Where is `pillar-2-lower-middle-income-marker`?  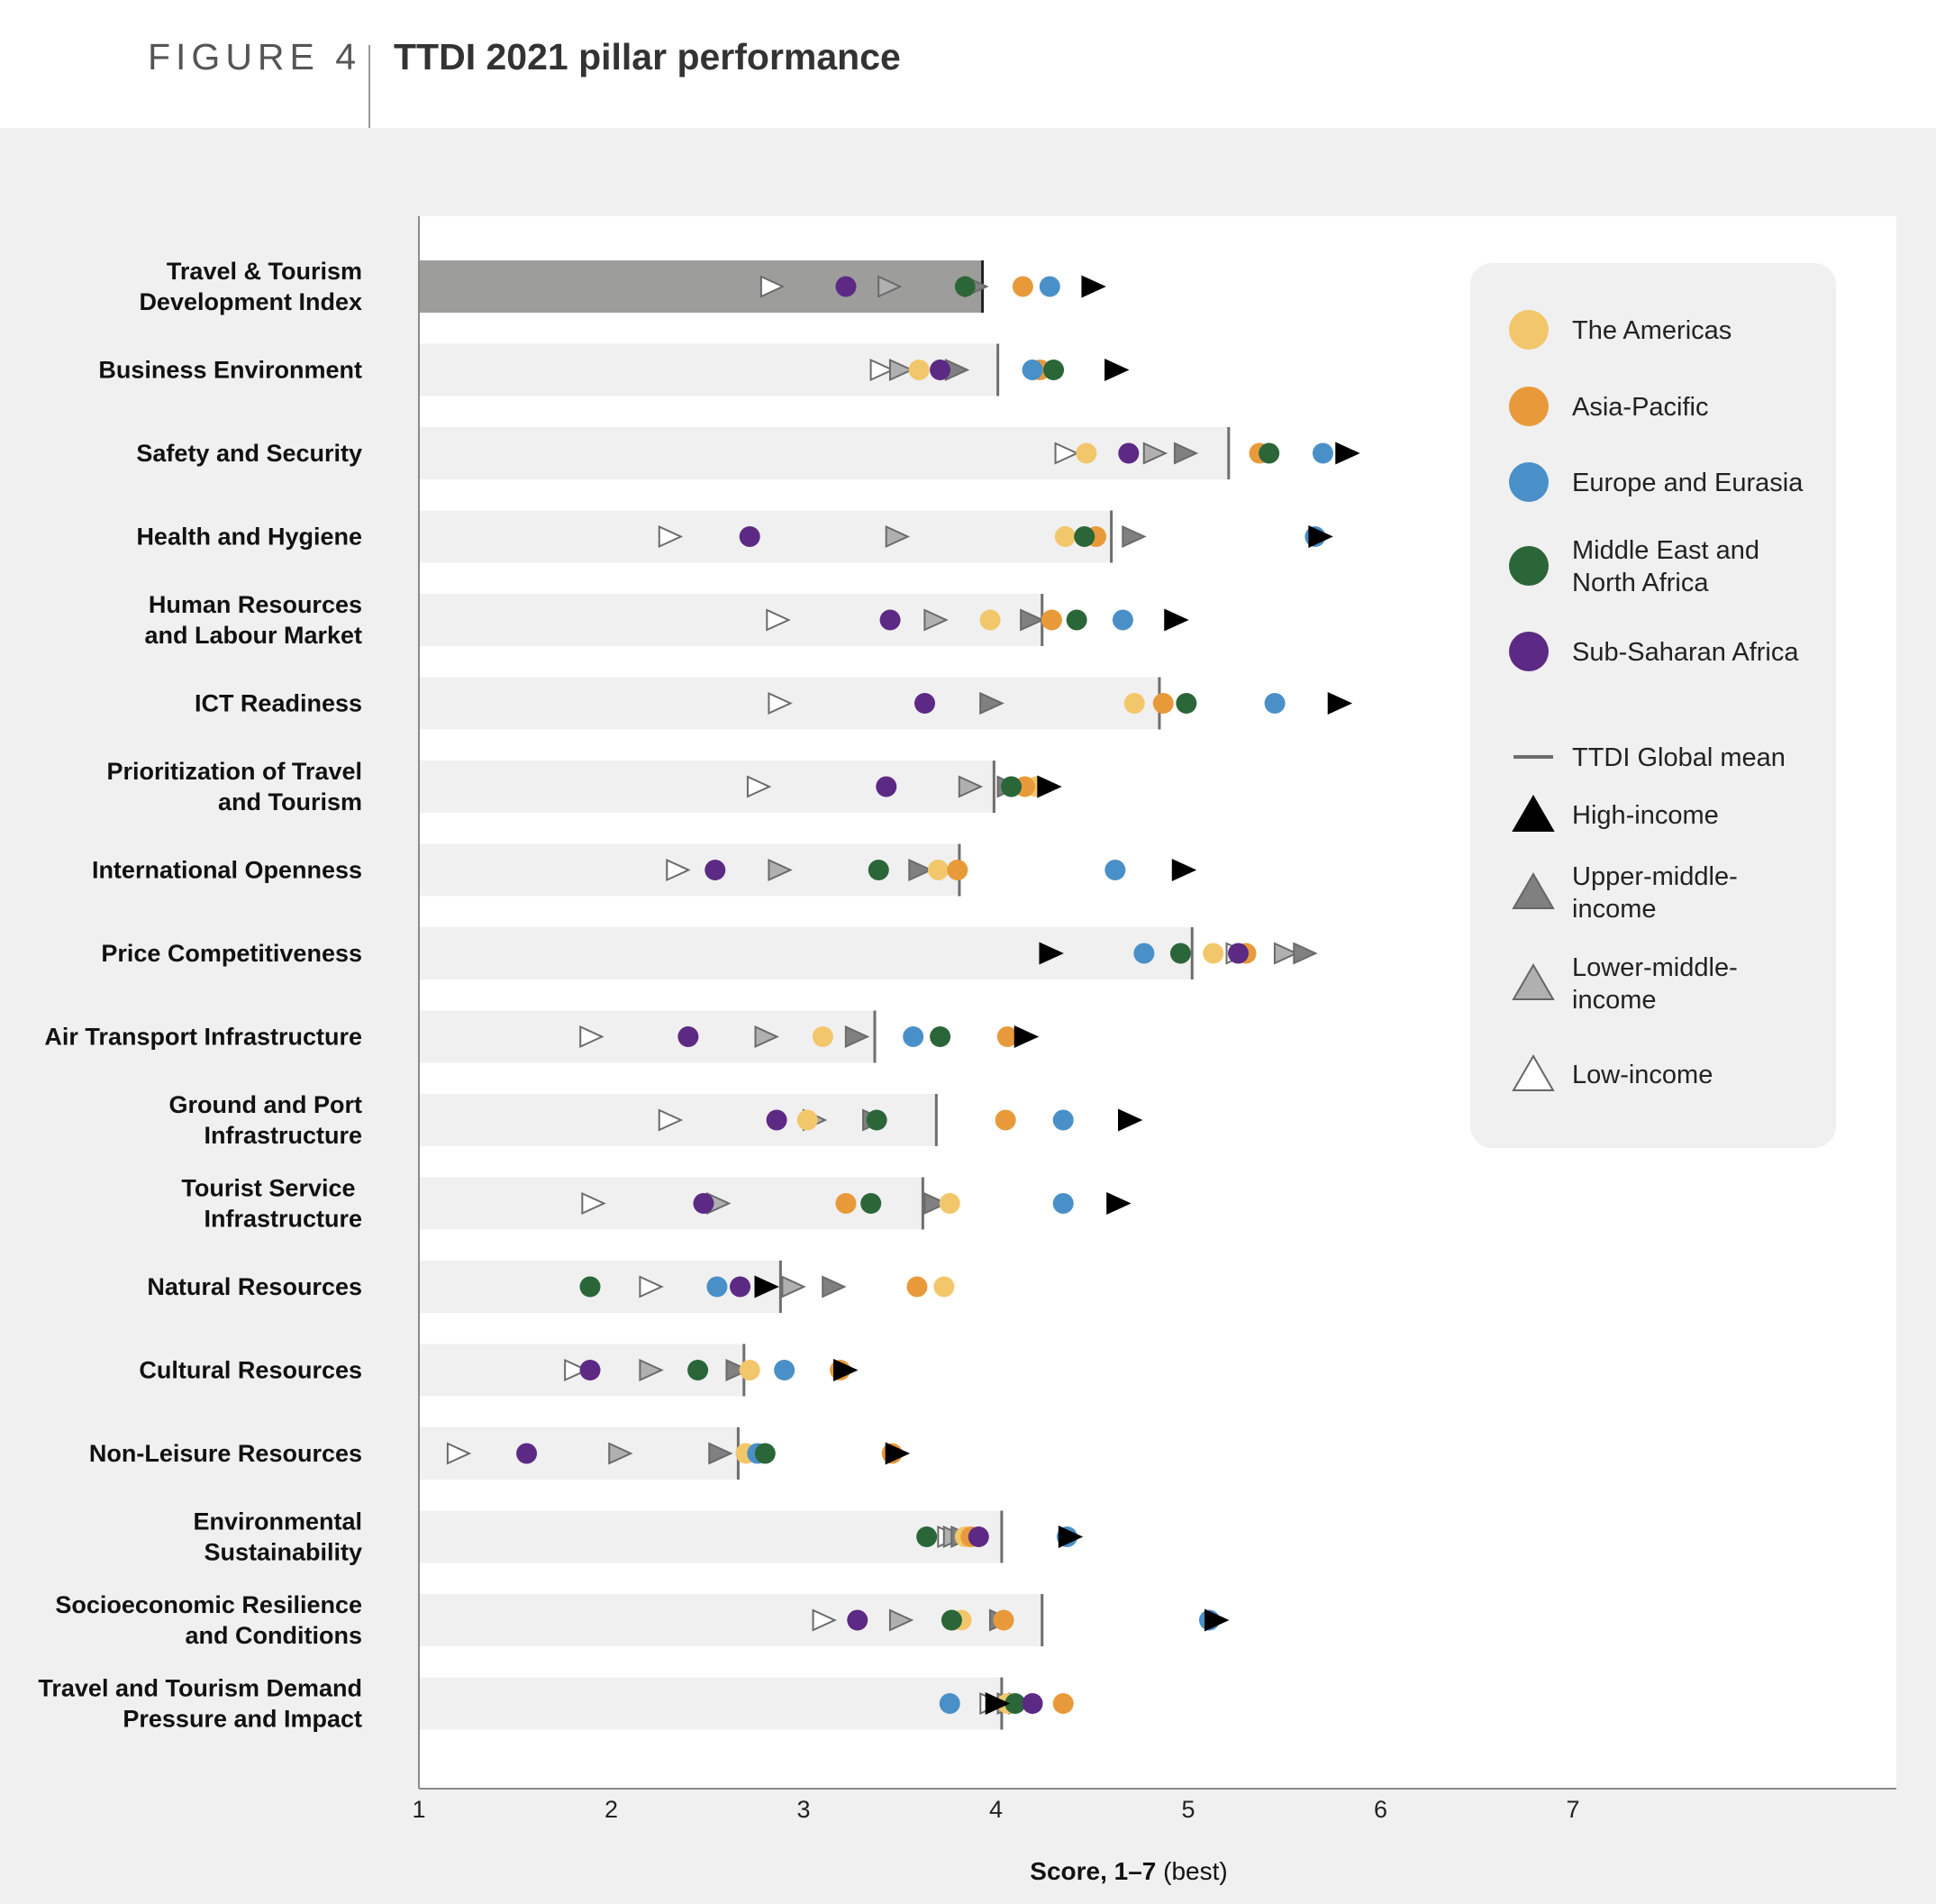
pillar-2-lower-middle-income-marker is located at coordinates (1155, 453).